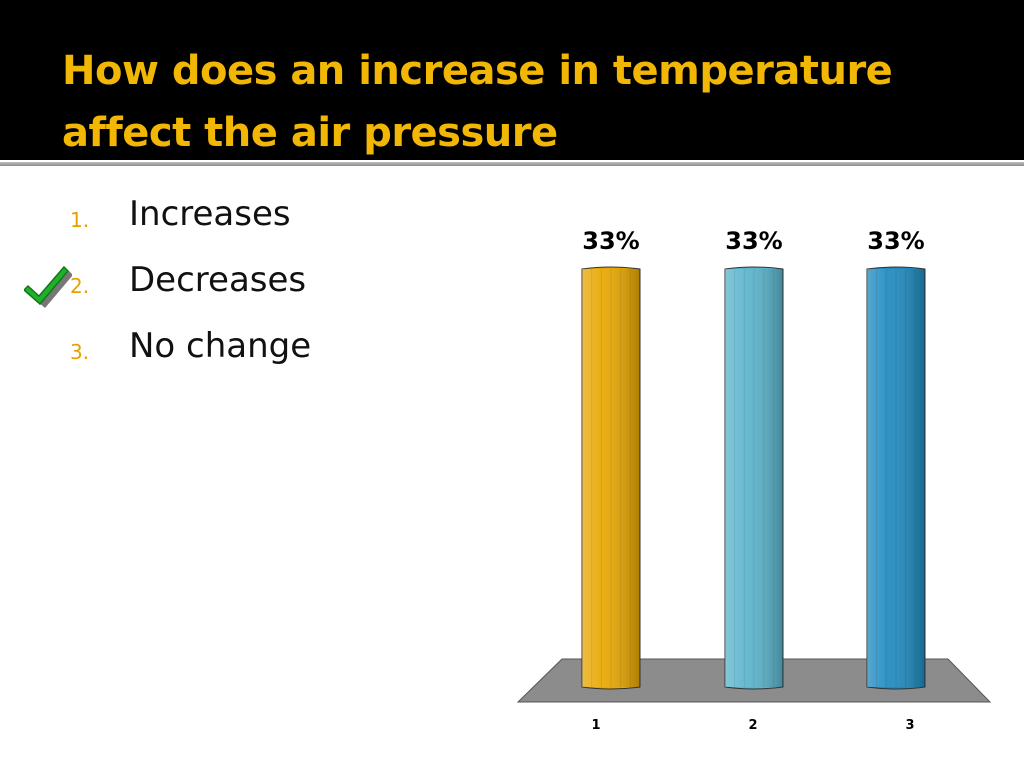  What do you see at coordinates (512, 164) in the screenshot?
I see `title-divider` at bounding box center [512, 164].